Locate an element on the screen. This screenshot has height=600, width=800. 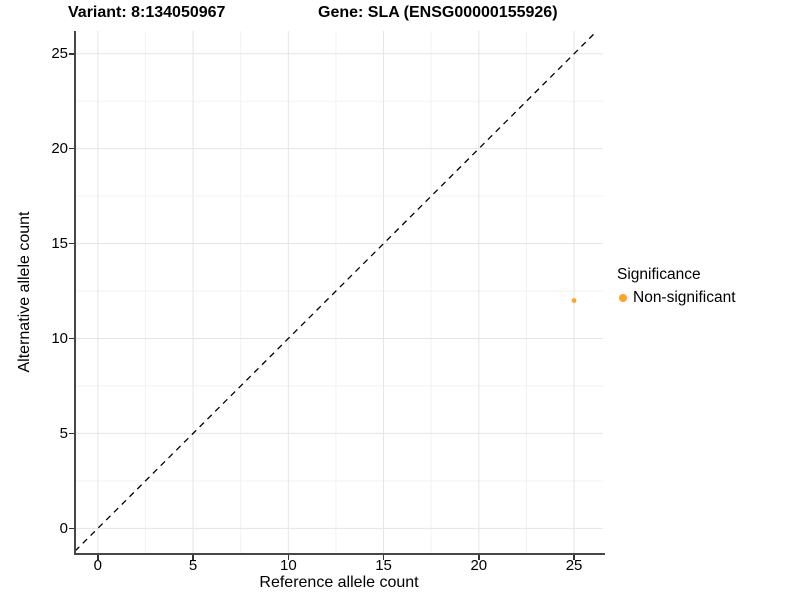
gene-title: Gene: SLA (ENSG00000155926) is located at coordinates (438, 12).